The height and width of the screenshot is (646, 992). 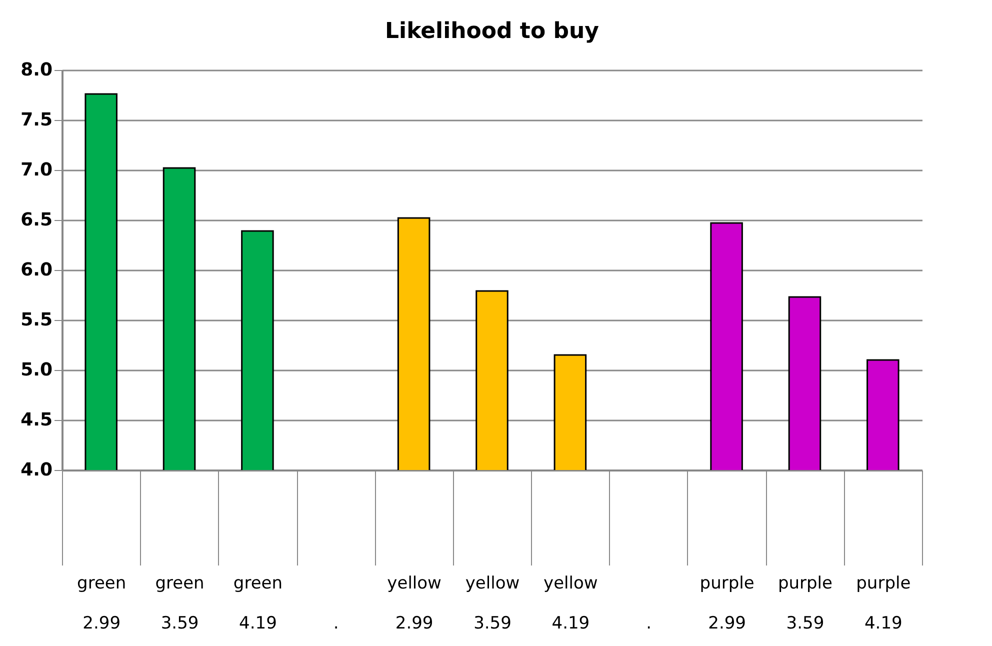 What do you see at coordinates (36, 220) in the screenshot?
I see `y-tick-label: 6.5` at bounding box center [36, 220].